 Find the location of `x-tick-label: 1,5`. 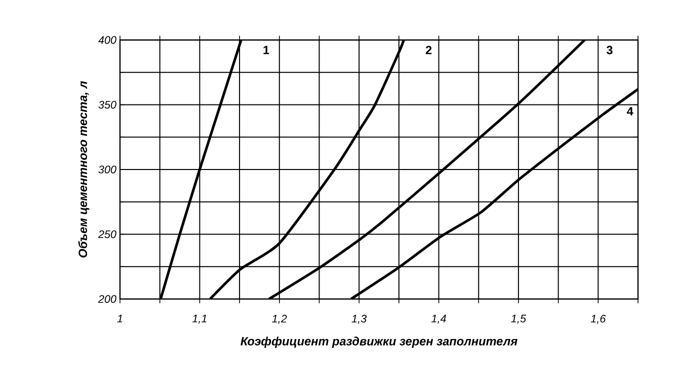

x-tick-label: 1,5 is located at coordinates (518, 319).